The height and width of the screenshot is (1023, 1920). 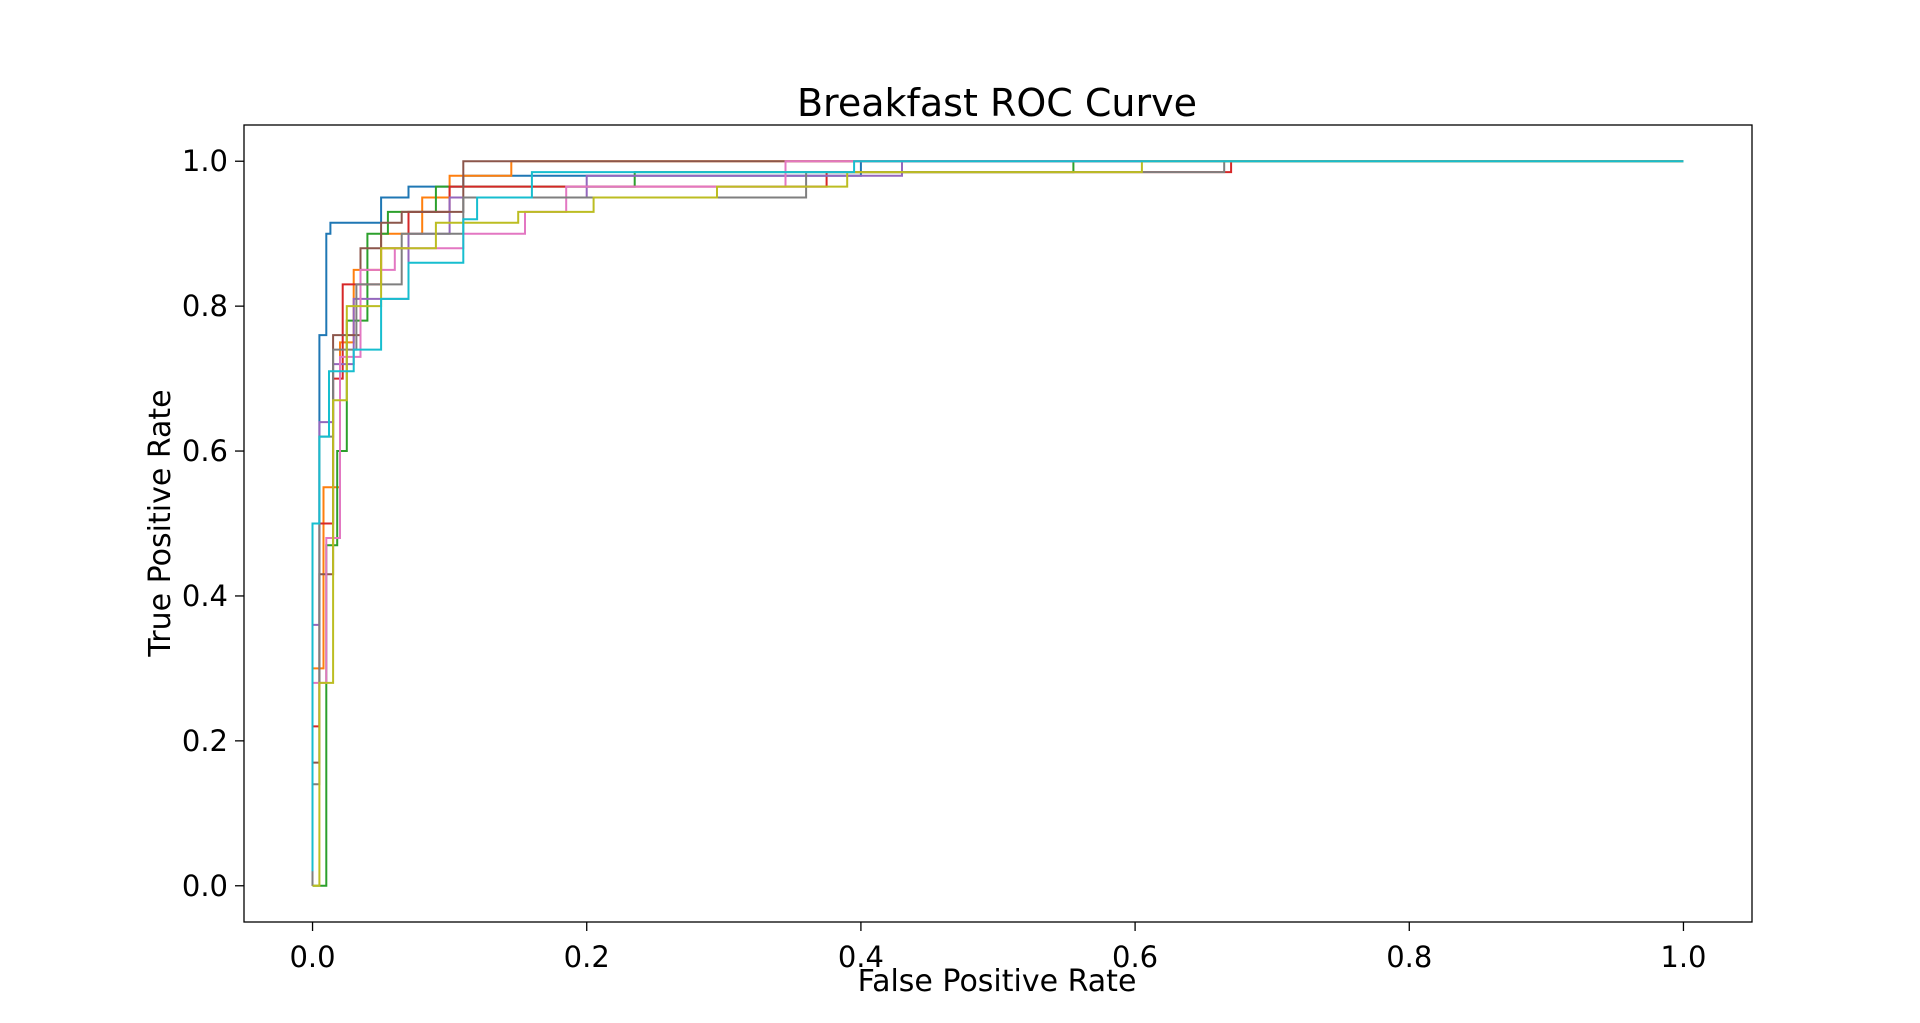 I want to click on y-tick-label: 1.0, so click(x=205, y=161).